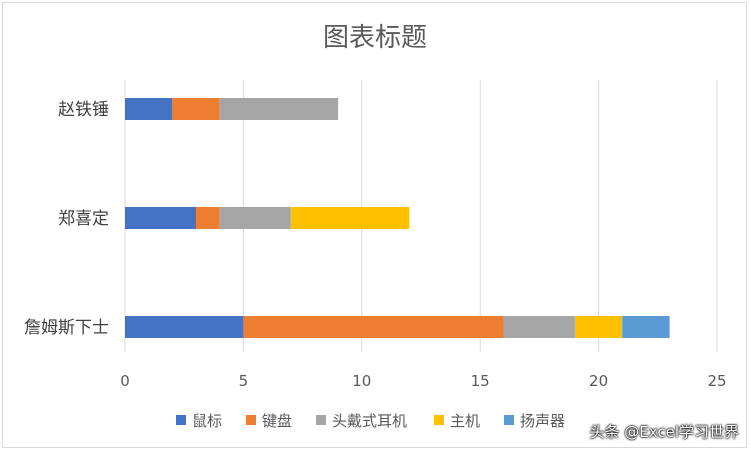  I want to click on legend-label: 扬声器, so click(542, 421).